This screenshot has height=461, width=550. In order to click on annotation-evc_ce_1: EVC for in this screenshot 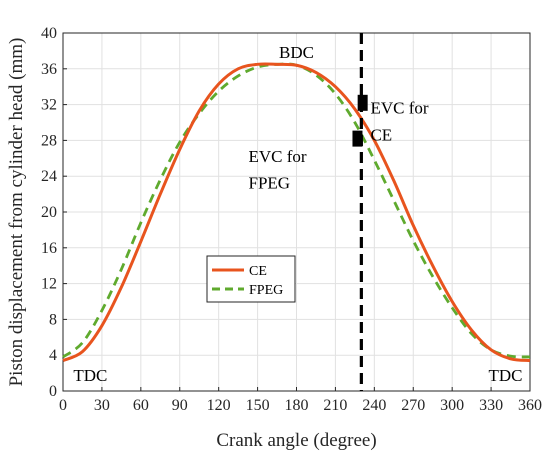, I will do `click(399, 108)`.